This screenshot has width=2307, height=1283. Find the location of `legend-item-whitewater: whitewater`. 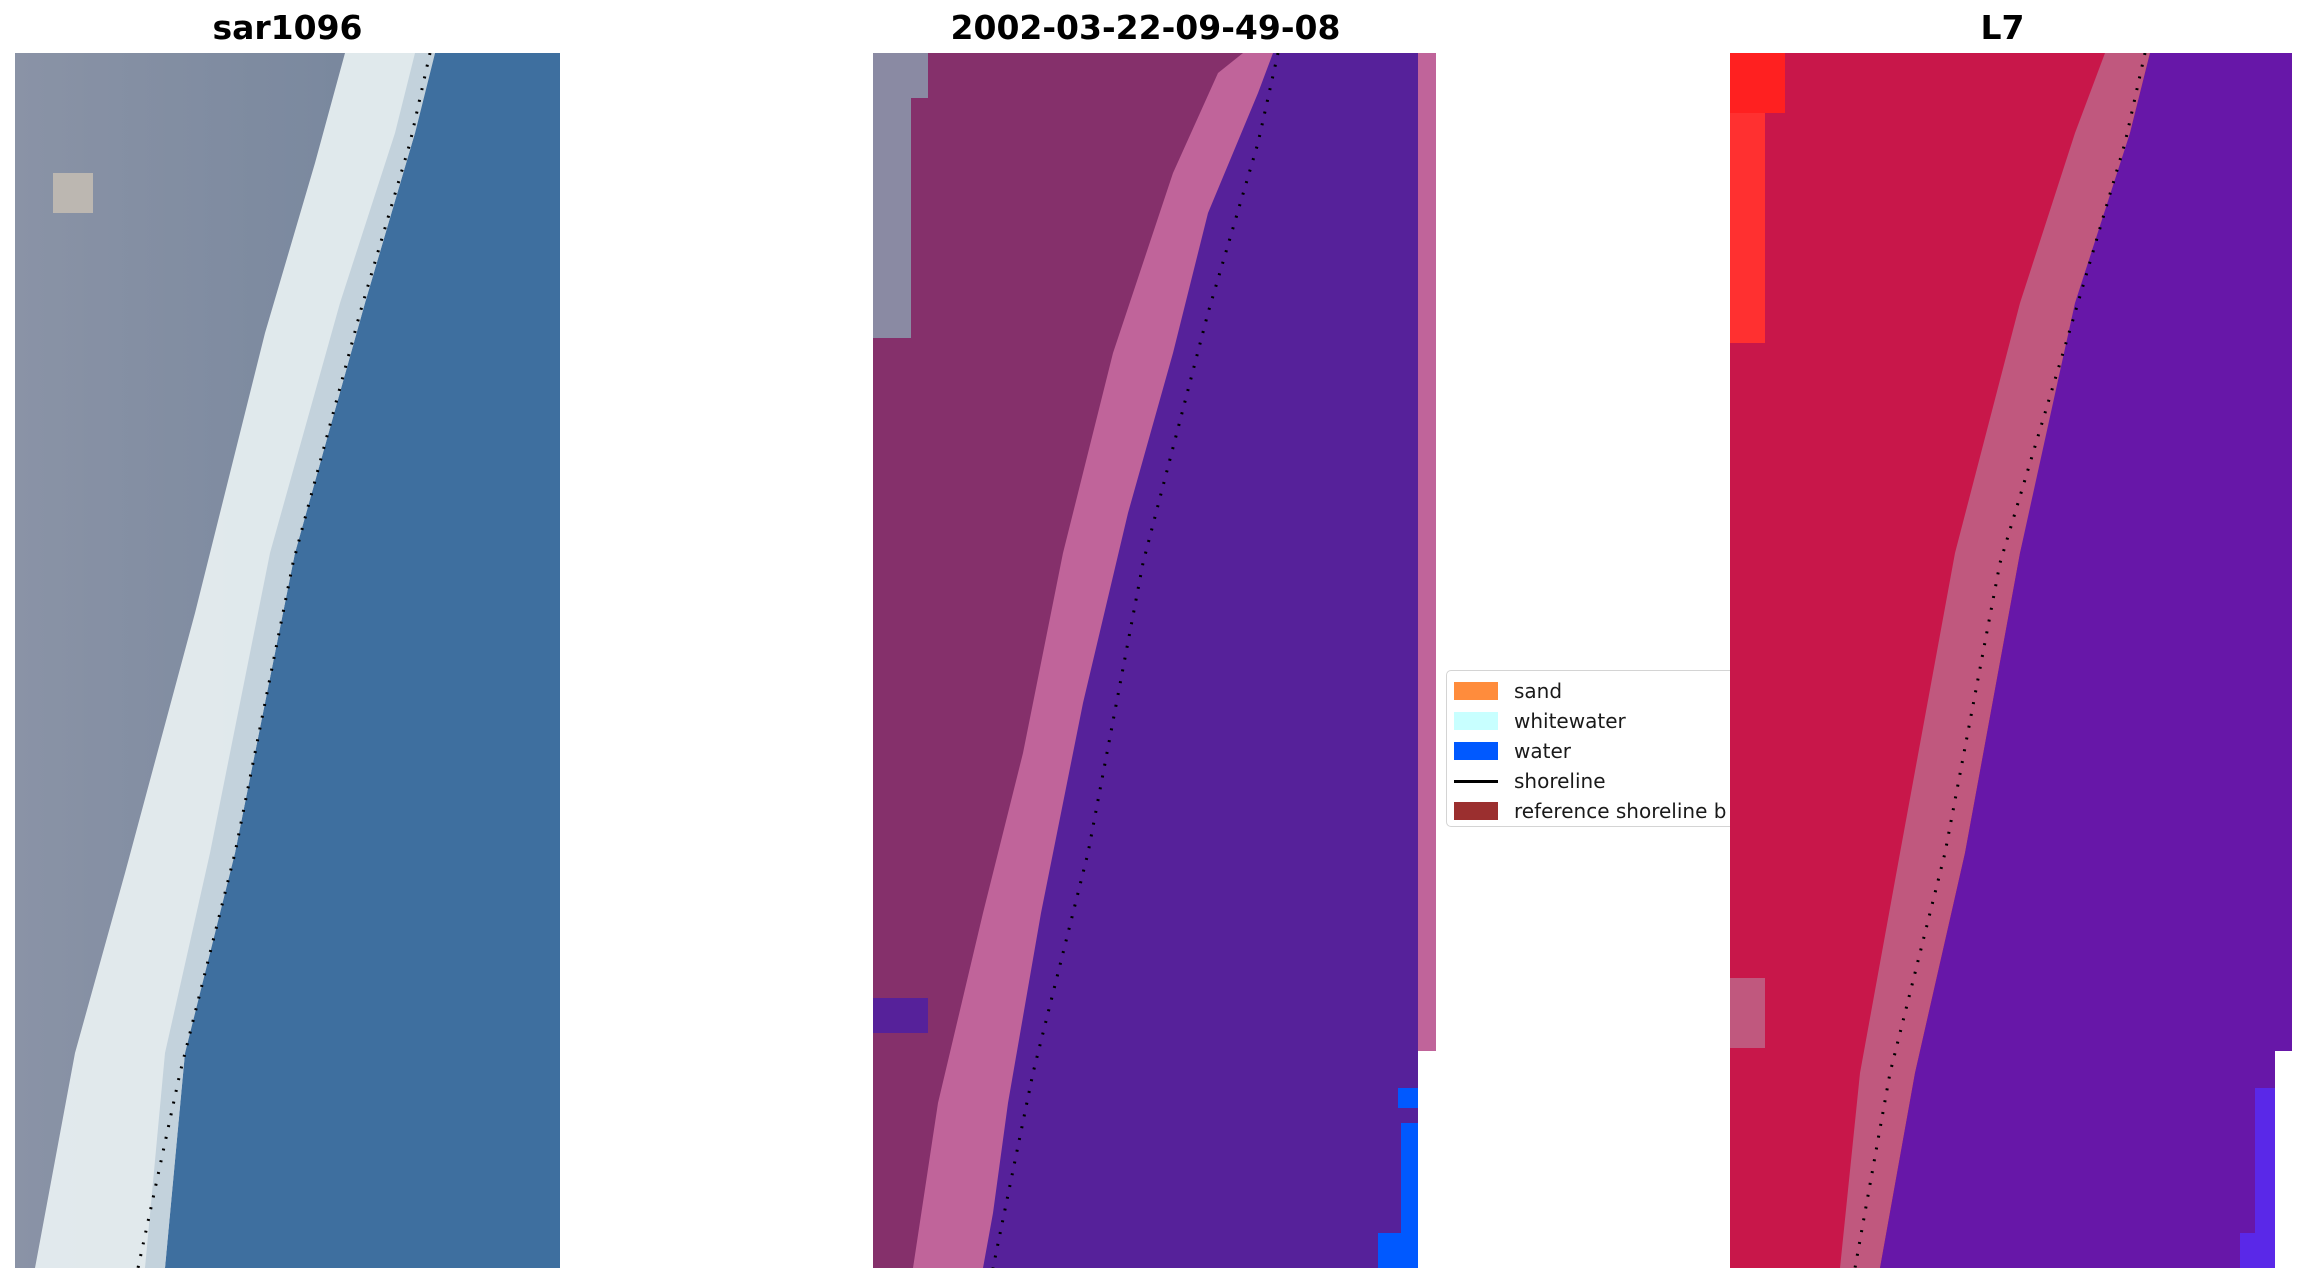

legend-item-whitewater: whitewater is located at coordinates (1540, 721).